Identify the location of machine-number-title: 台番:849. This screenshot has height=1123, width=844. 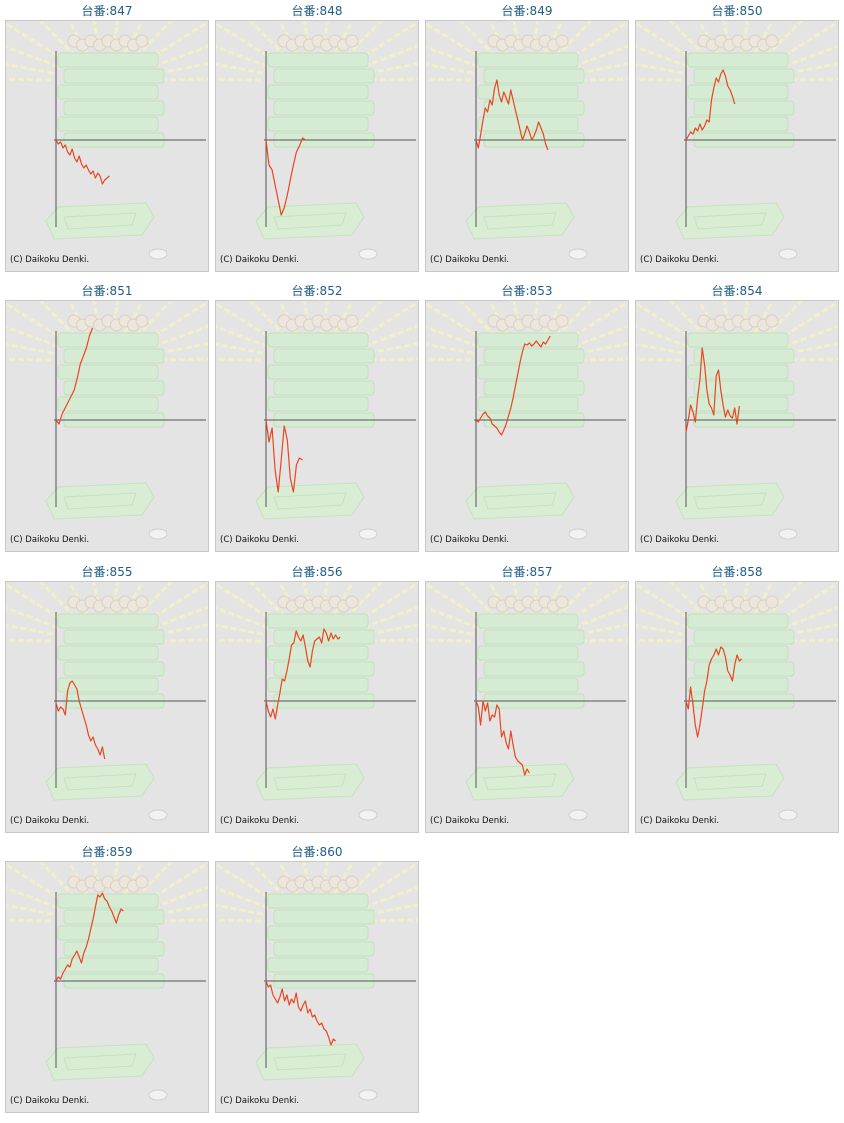
(527, 11).